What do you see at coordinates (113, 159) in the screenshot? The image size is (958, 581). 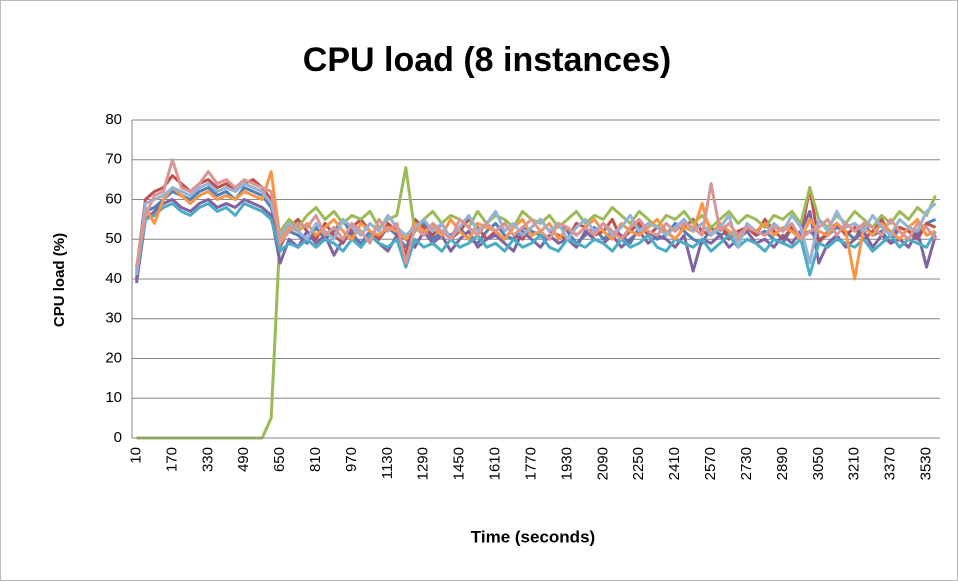 I see `y-tick-label: 70` at bounding box center [113, 159].